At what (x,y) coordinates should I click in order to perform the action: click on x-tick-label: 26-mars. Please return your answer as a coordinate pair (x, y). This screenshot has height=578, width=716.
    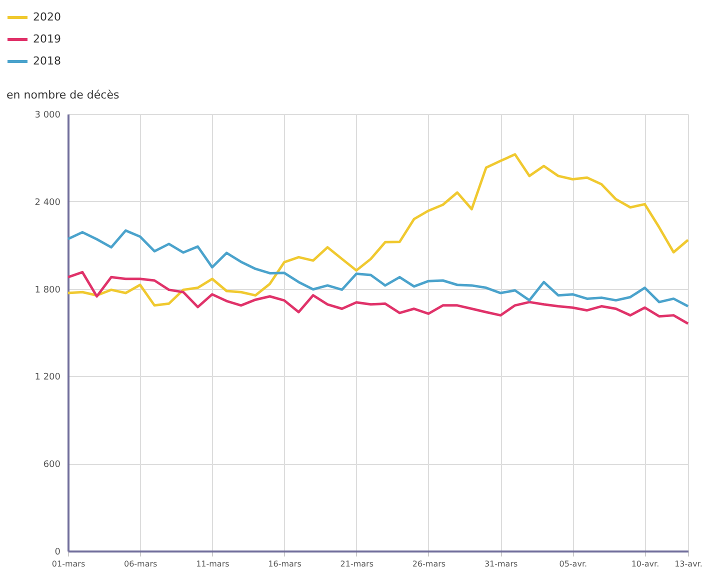
    Looking at the image, I should click on (429, 564).